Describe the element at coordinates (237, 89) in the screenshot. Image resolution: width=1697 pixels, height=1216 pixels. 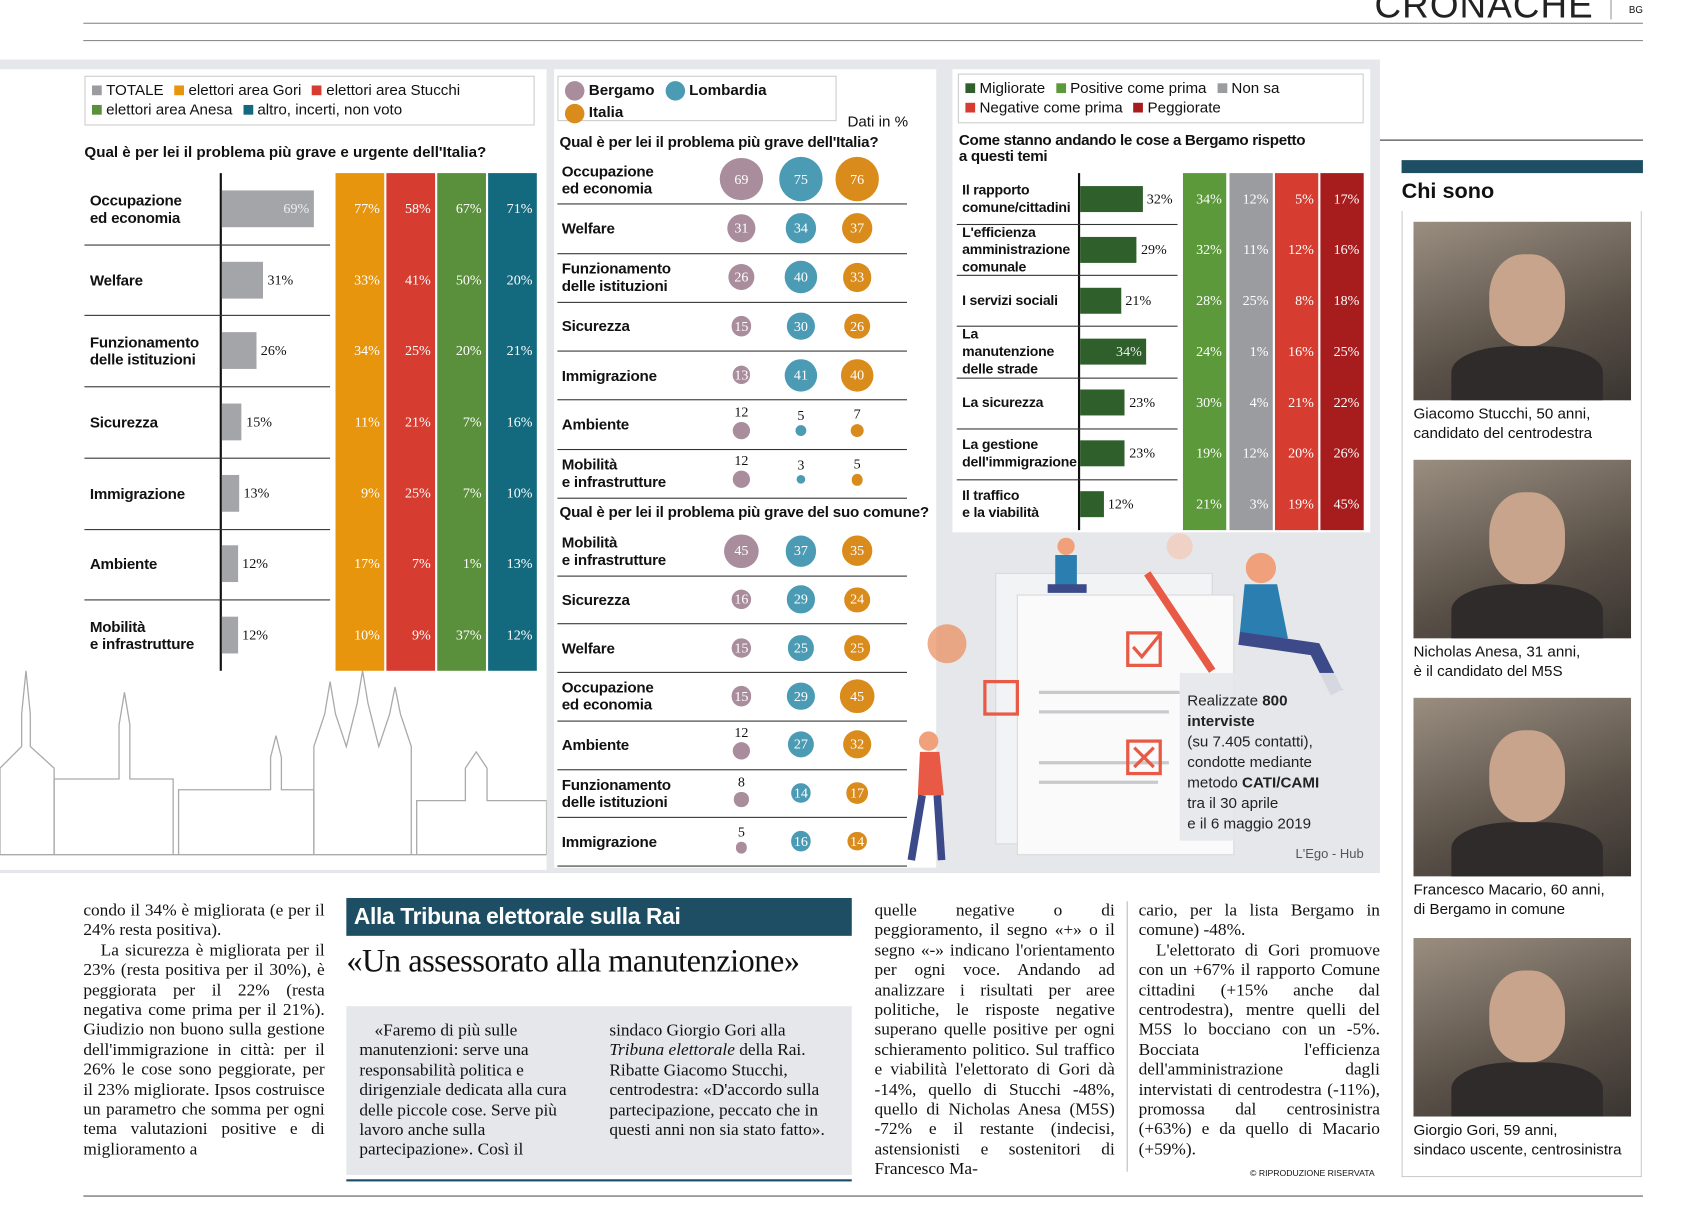
I see `legend-item: elettori area Gori` at that location.